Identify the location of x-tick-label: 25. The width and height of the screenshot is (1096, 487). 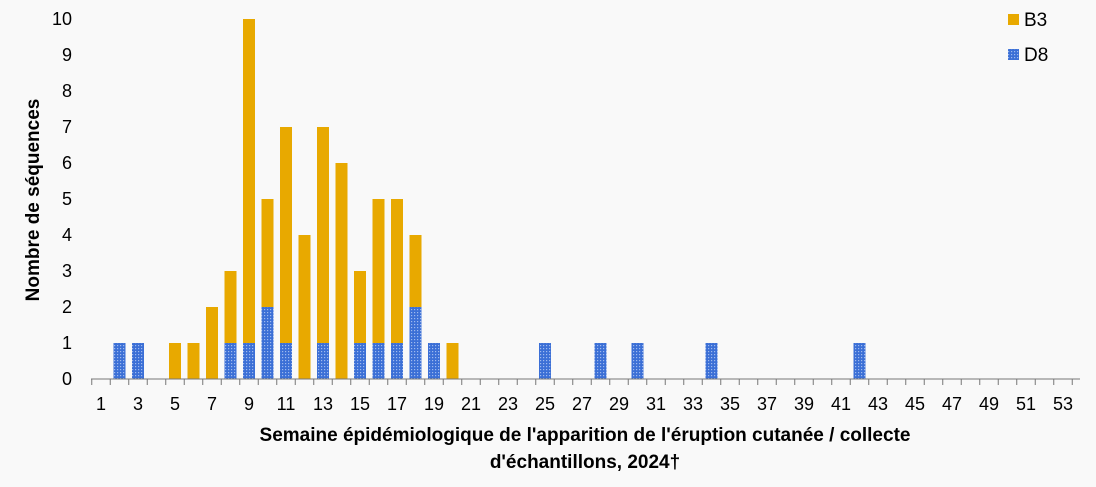
(545, 404).